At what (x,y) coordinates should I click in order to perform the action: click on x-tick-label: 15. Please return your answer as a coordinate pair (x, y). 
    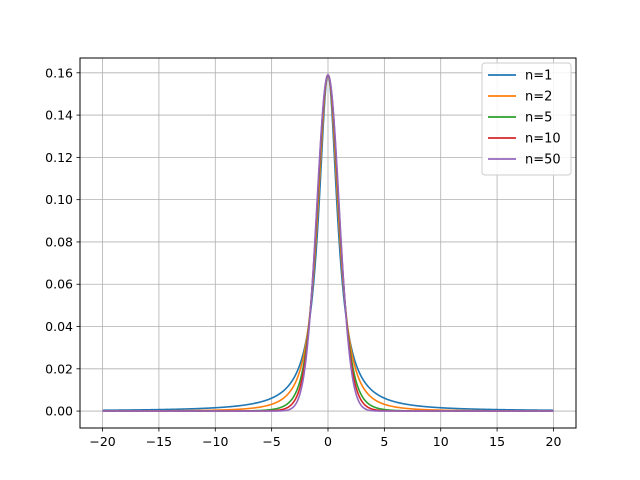
    Looking at the image, I should click on (497, 441).